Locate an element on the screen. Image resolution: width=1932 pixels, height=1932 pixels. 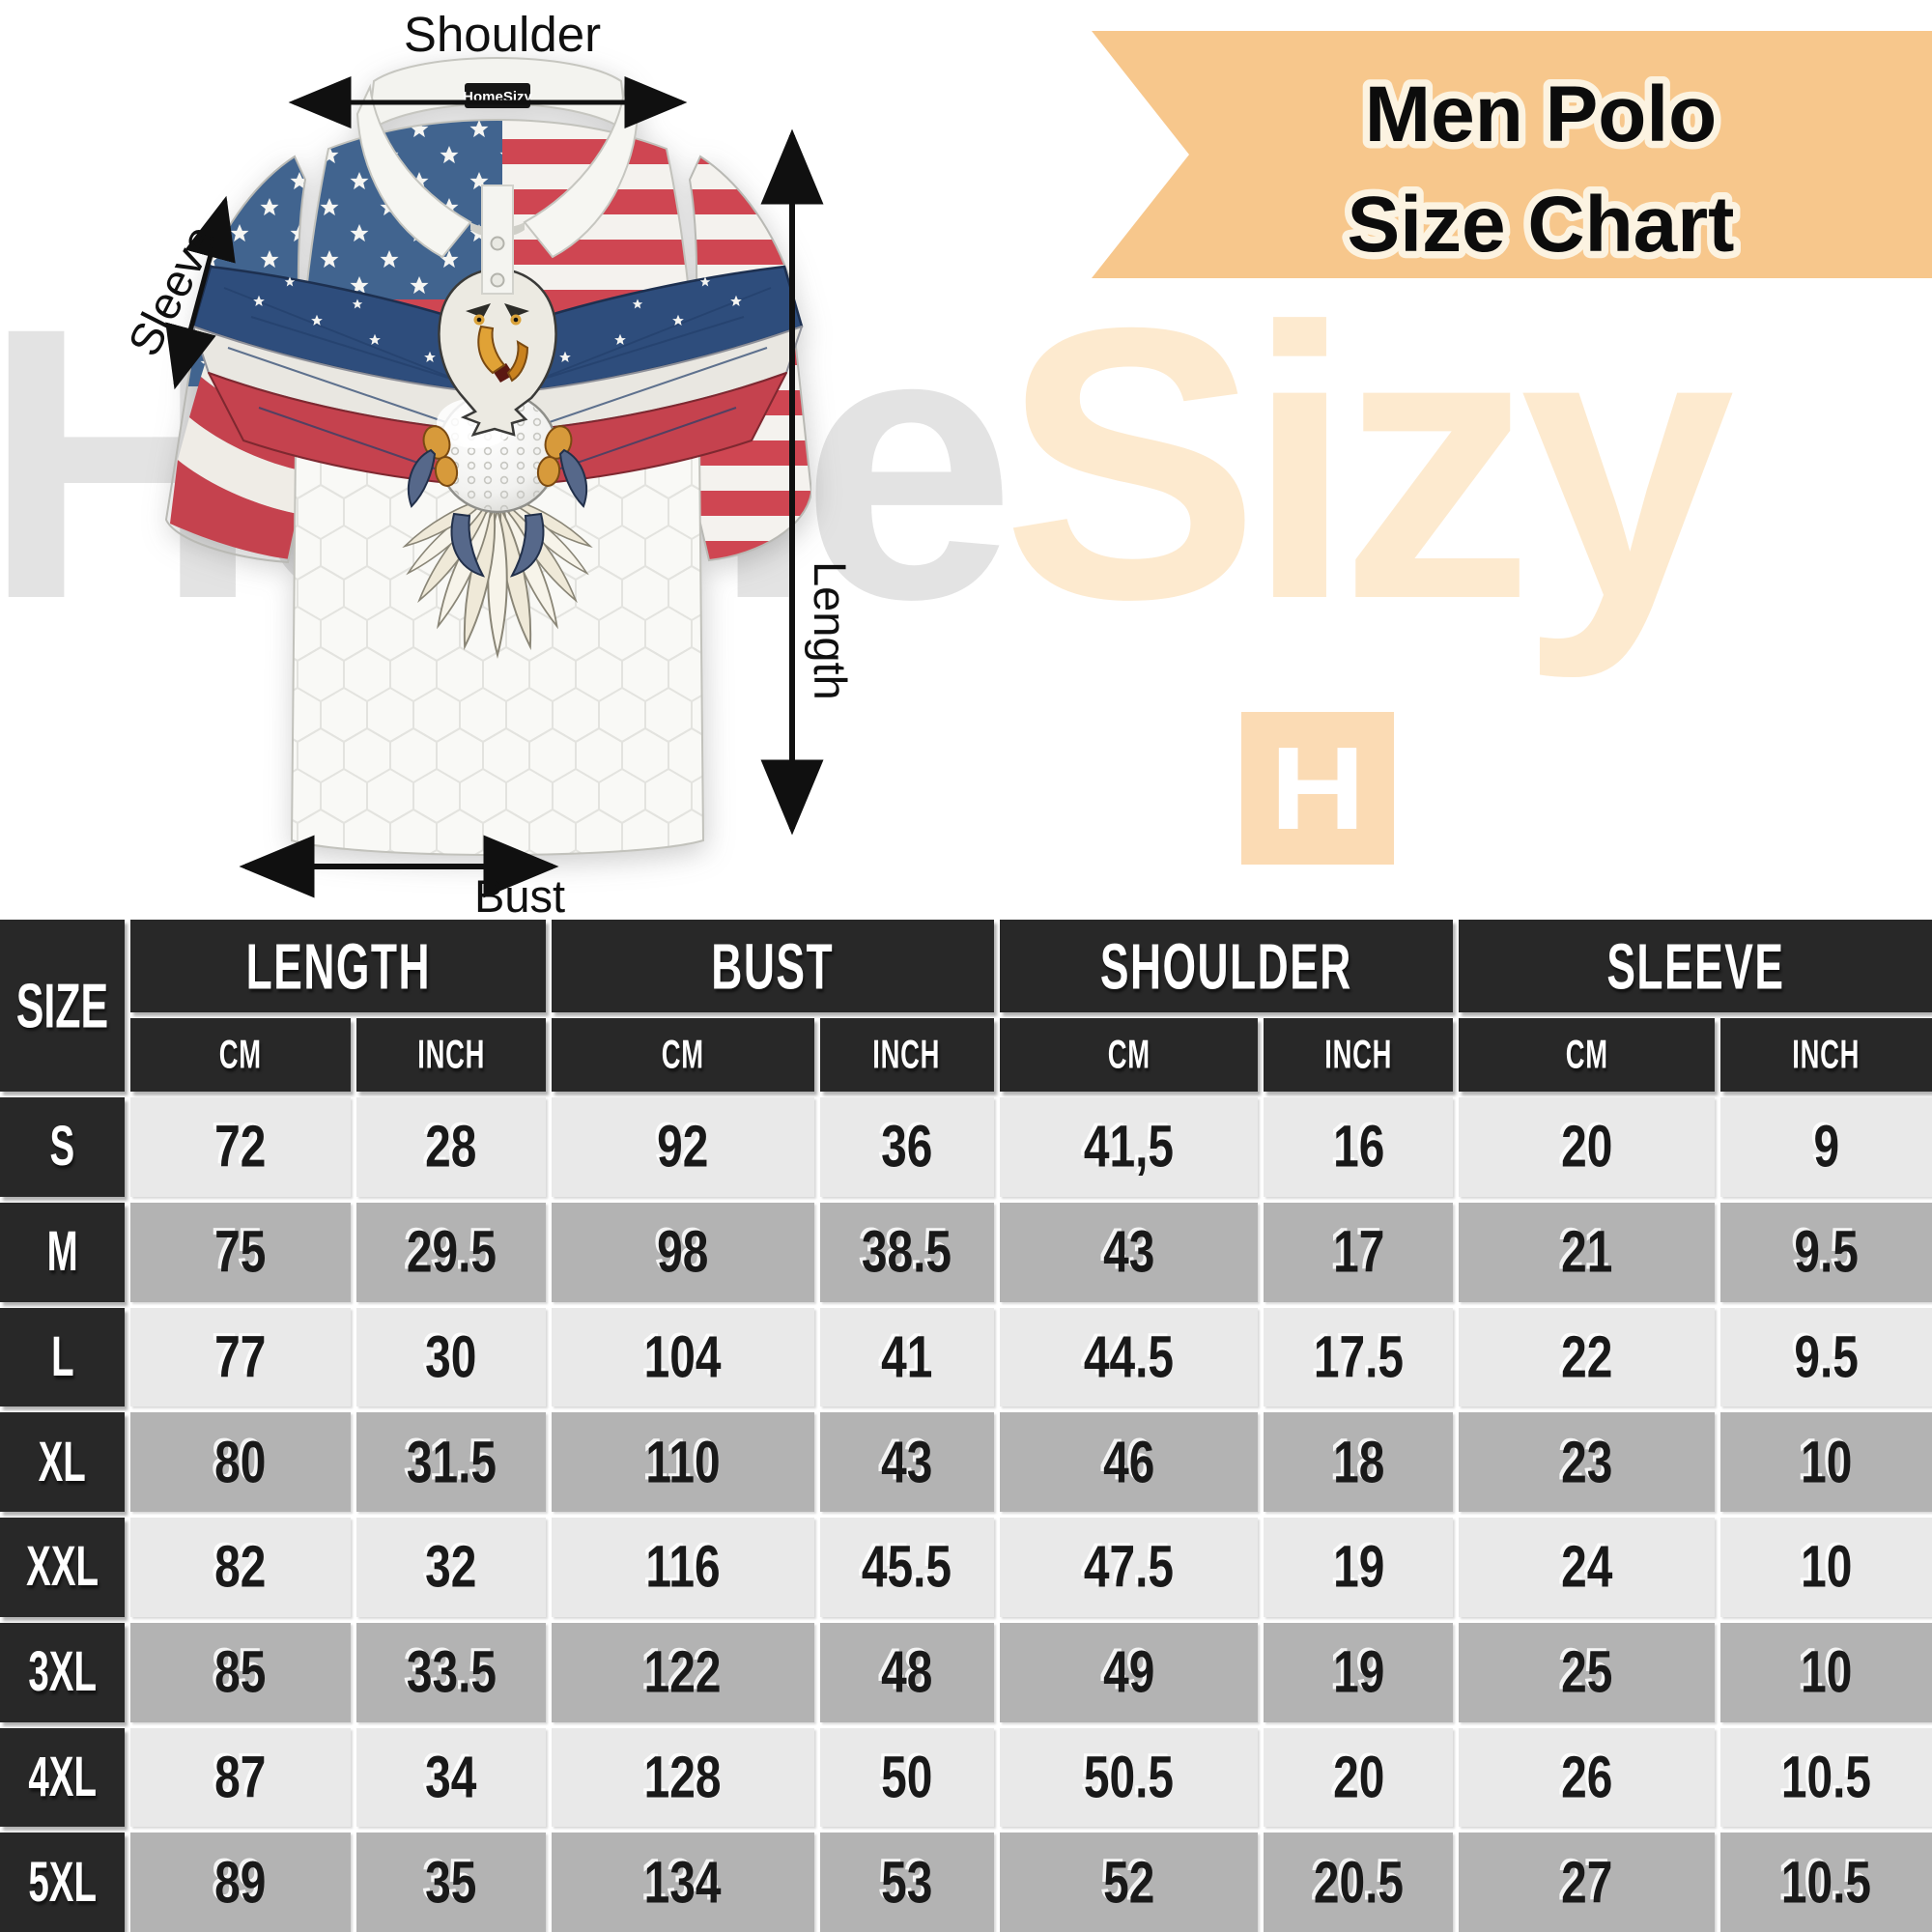
table-cell-text: 50.5 is located at coordinates (1129, 1777).